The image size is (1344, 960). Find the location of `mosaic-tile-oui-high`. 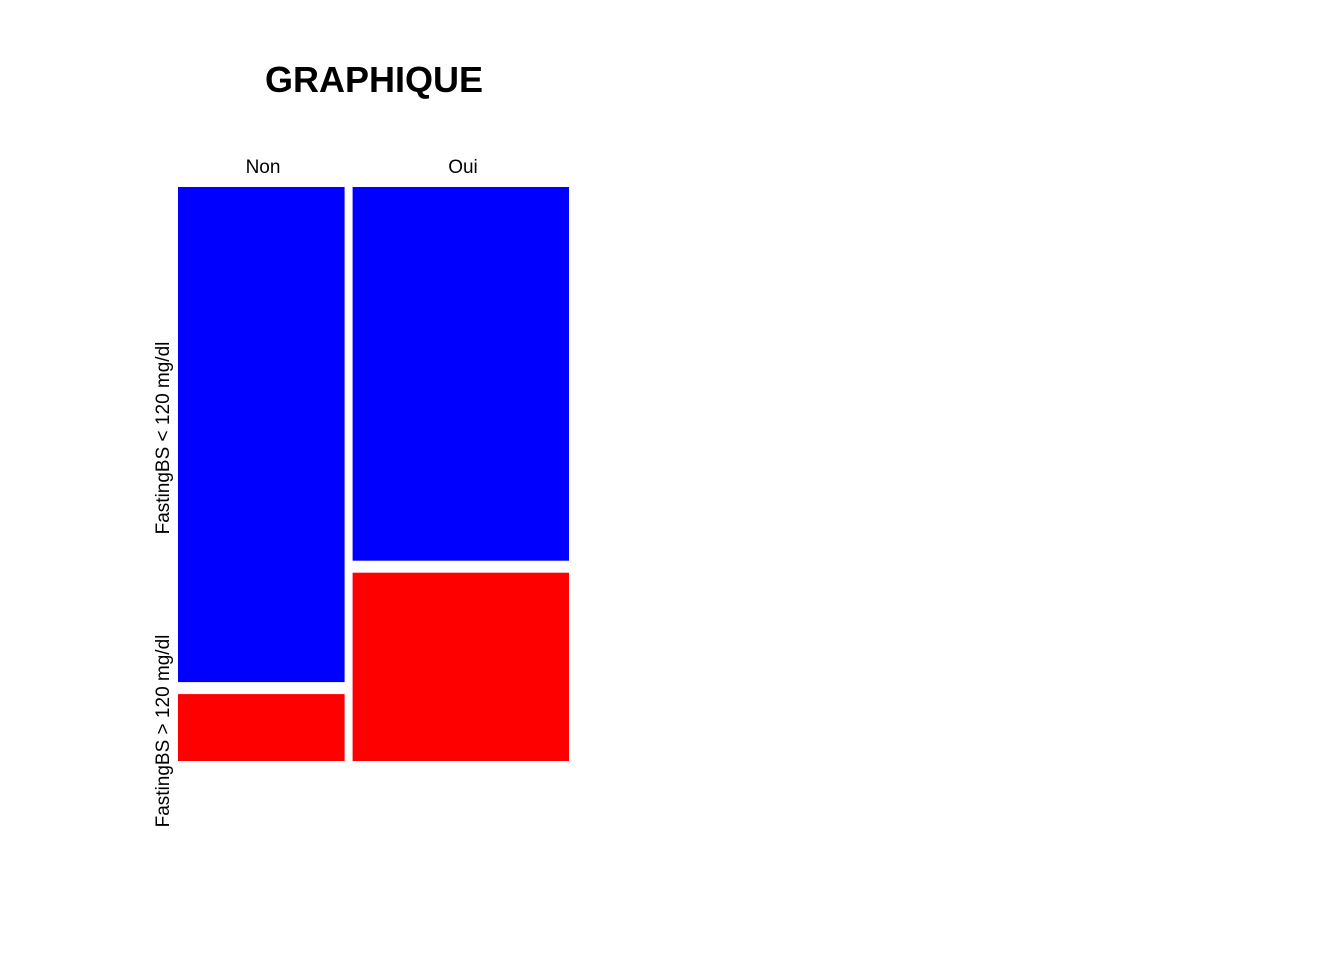

mosaic-tile-oui-high is located at coordinates (460, 666).